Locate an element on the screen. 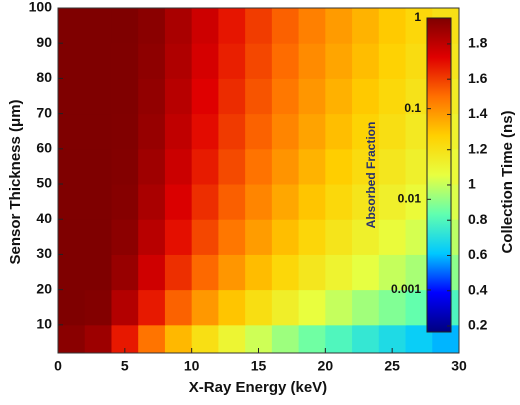 The width and height of the screenshot is (520, 405). colorbar-tick-label: 1 is located at coordinates (417, 17).